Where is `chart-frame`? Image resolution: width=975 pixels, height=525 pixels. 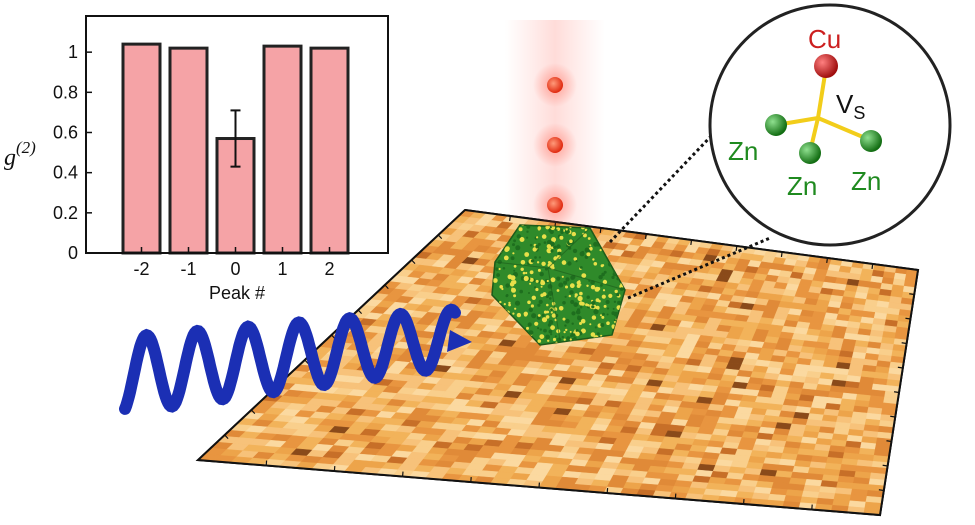 chart-frame is located at coordinates (237, 134).